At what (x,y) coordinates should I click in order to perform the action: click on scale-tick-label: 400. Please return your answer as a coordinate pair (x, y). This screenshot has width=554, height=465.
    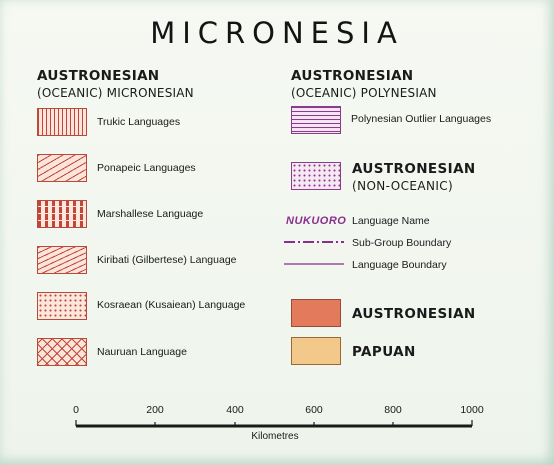
    Looking at the image, I should click on (235, 410).